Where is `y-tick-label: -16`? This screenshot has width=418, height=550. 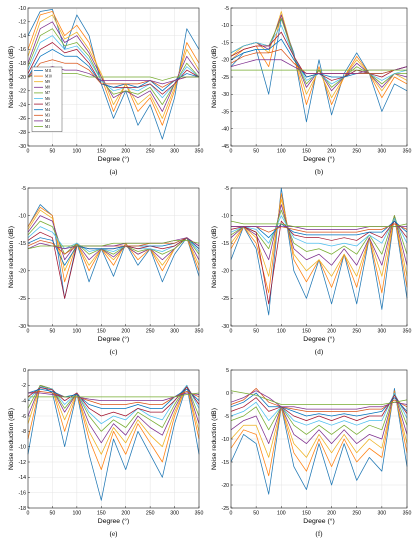
y-tick-label: -16 is located at coordinates (23, 50).